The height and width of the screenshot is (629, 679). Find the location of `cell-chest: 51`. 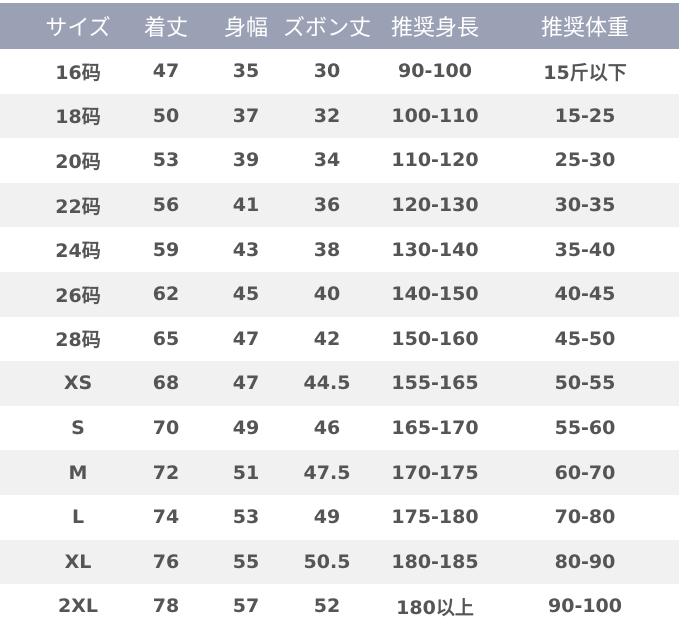

cell-chest: 51 is located at coordinates (246, 472).